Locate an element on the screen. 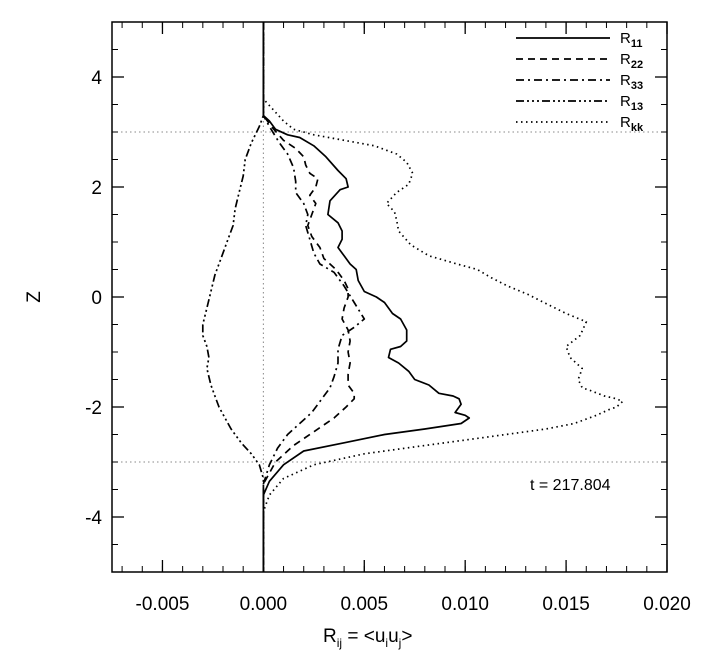 The height and width of the screenshot is (656, 722). legend-label: R22 is located at coordinates (631, 61).